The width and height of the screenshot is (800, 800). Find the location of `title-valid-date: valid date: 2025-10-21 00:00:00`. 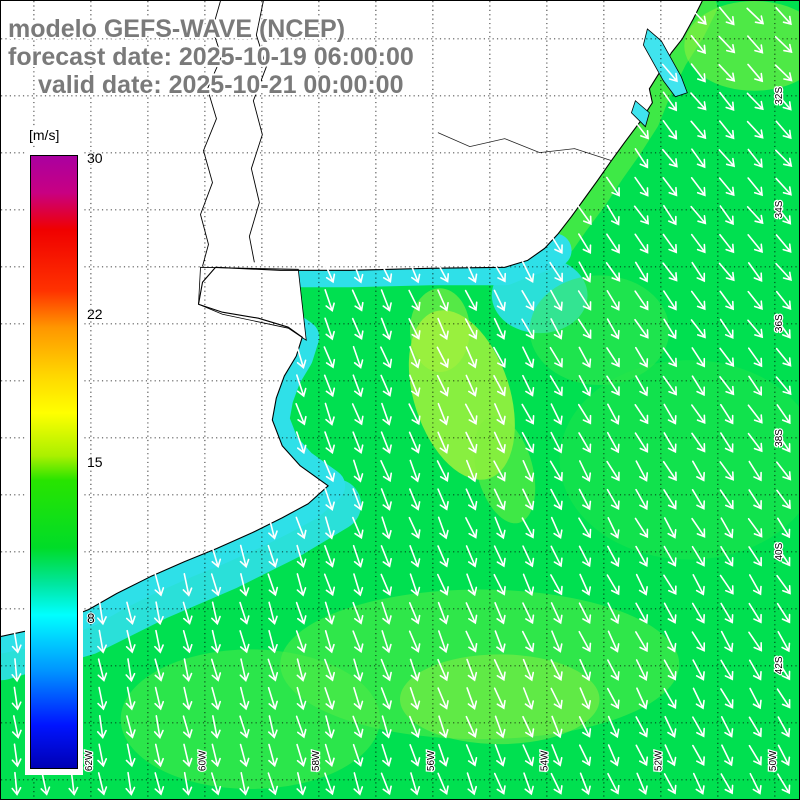

title-valid-date: valid date: 2025-10-21 00:00:00 is located at coordinates (221, 85).